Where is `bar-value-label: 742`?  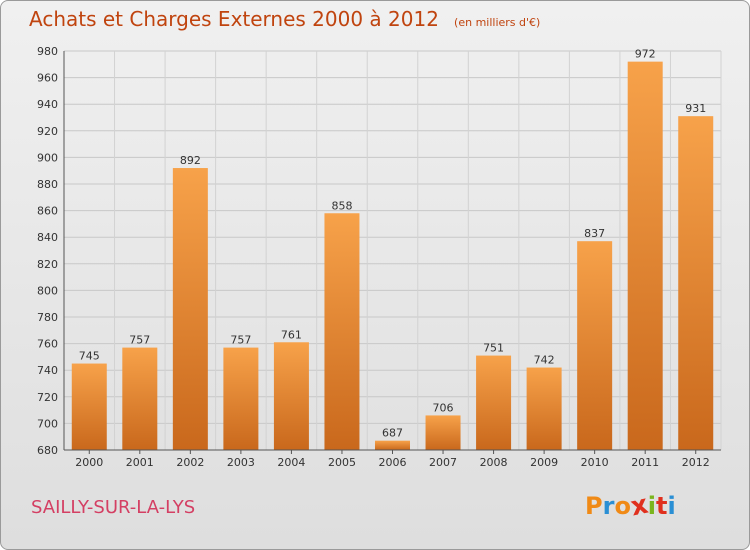
bar-value-label: 742 is located at coordinates (544, 360).